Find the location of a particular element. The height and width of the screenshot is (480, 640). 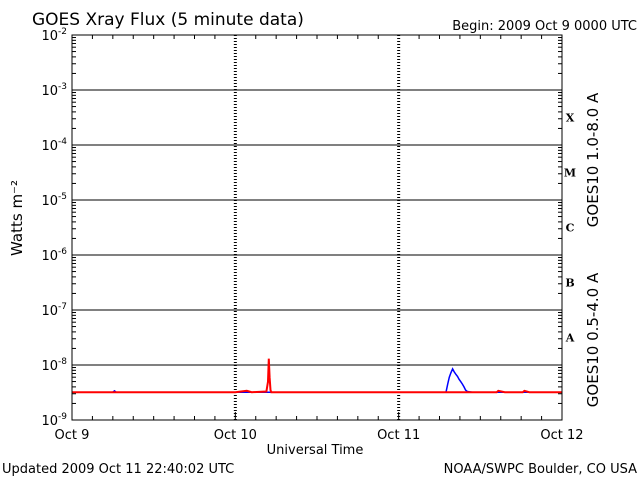

y-tick-label: 10⁻³ is located at coordinates (54, 90).